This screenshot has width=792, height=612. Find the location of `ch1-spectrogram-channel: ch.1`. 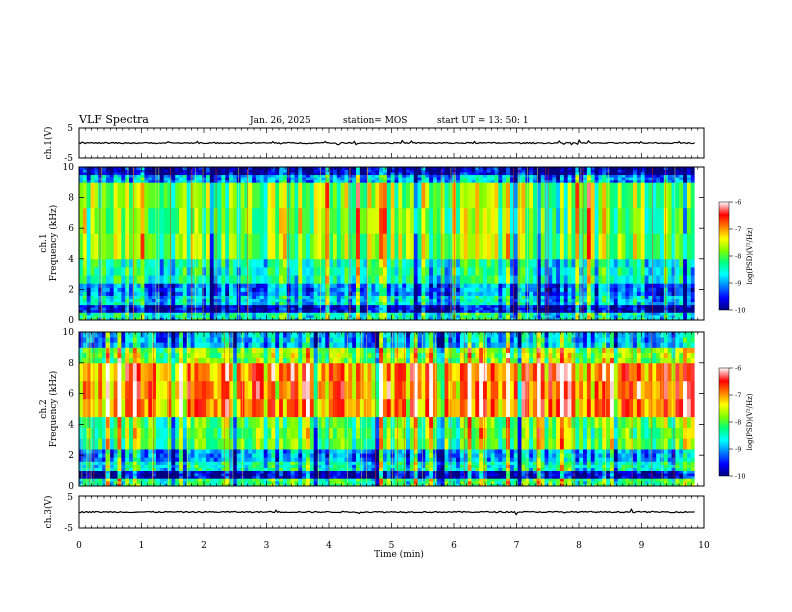

ch1-spectrogram-channel: ch.1 is located at coordinates (44, 242).